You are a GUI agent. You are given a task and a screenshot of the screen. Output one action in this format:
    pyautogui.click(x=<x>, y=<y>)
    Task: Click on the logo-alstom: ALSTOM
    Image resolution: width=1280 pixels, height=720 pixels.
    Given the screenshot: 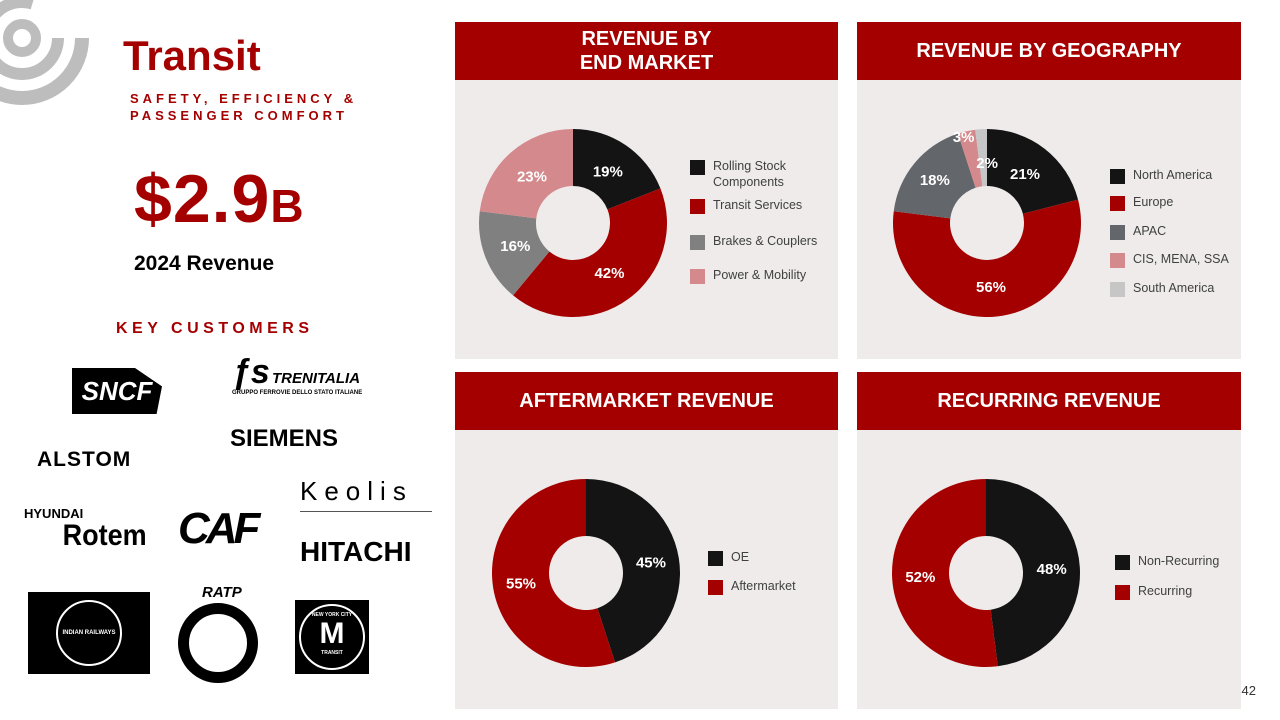 What is the action you would take?
    pyautogui.click(x=84, y=459)
    